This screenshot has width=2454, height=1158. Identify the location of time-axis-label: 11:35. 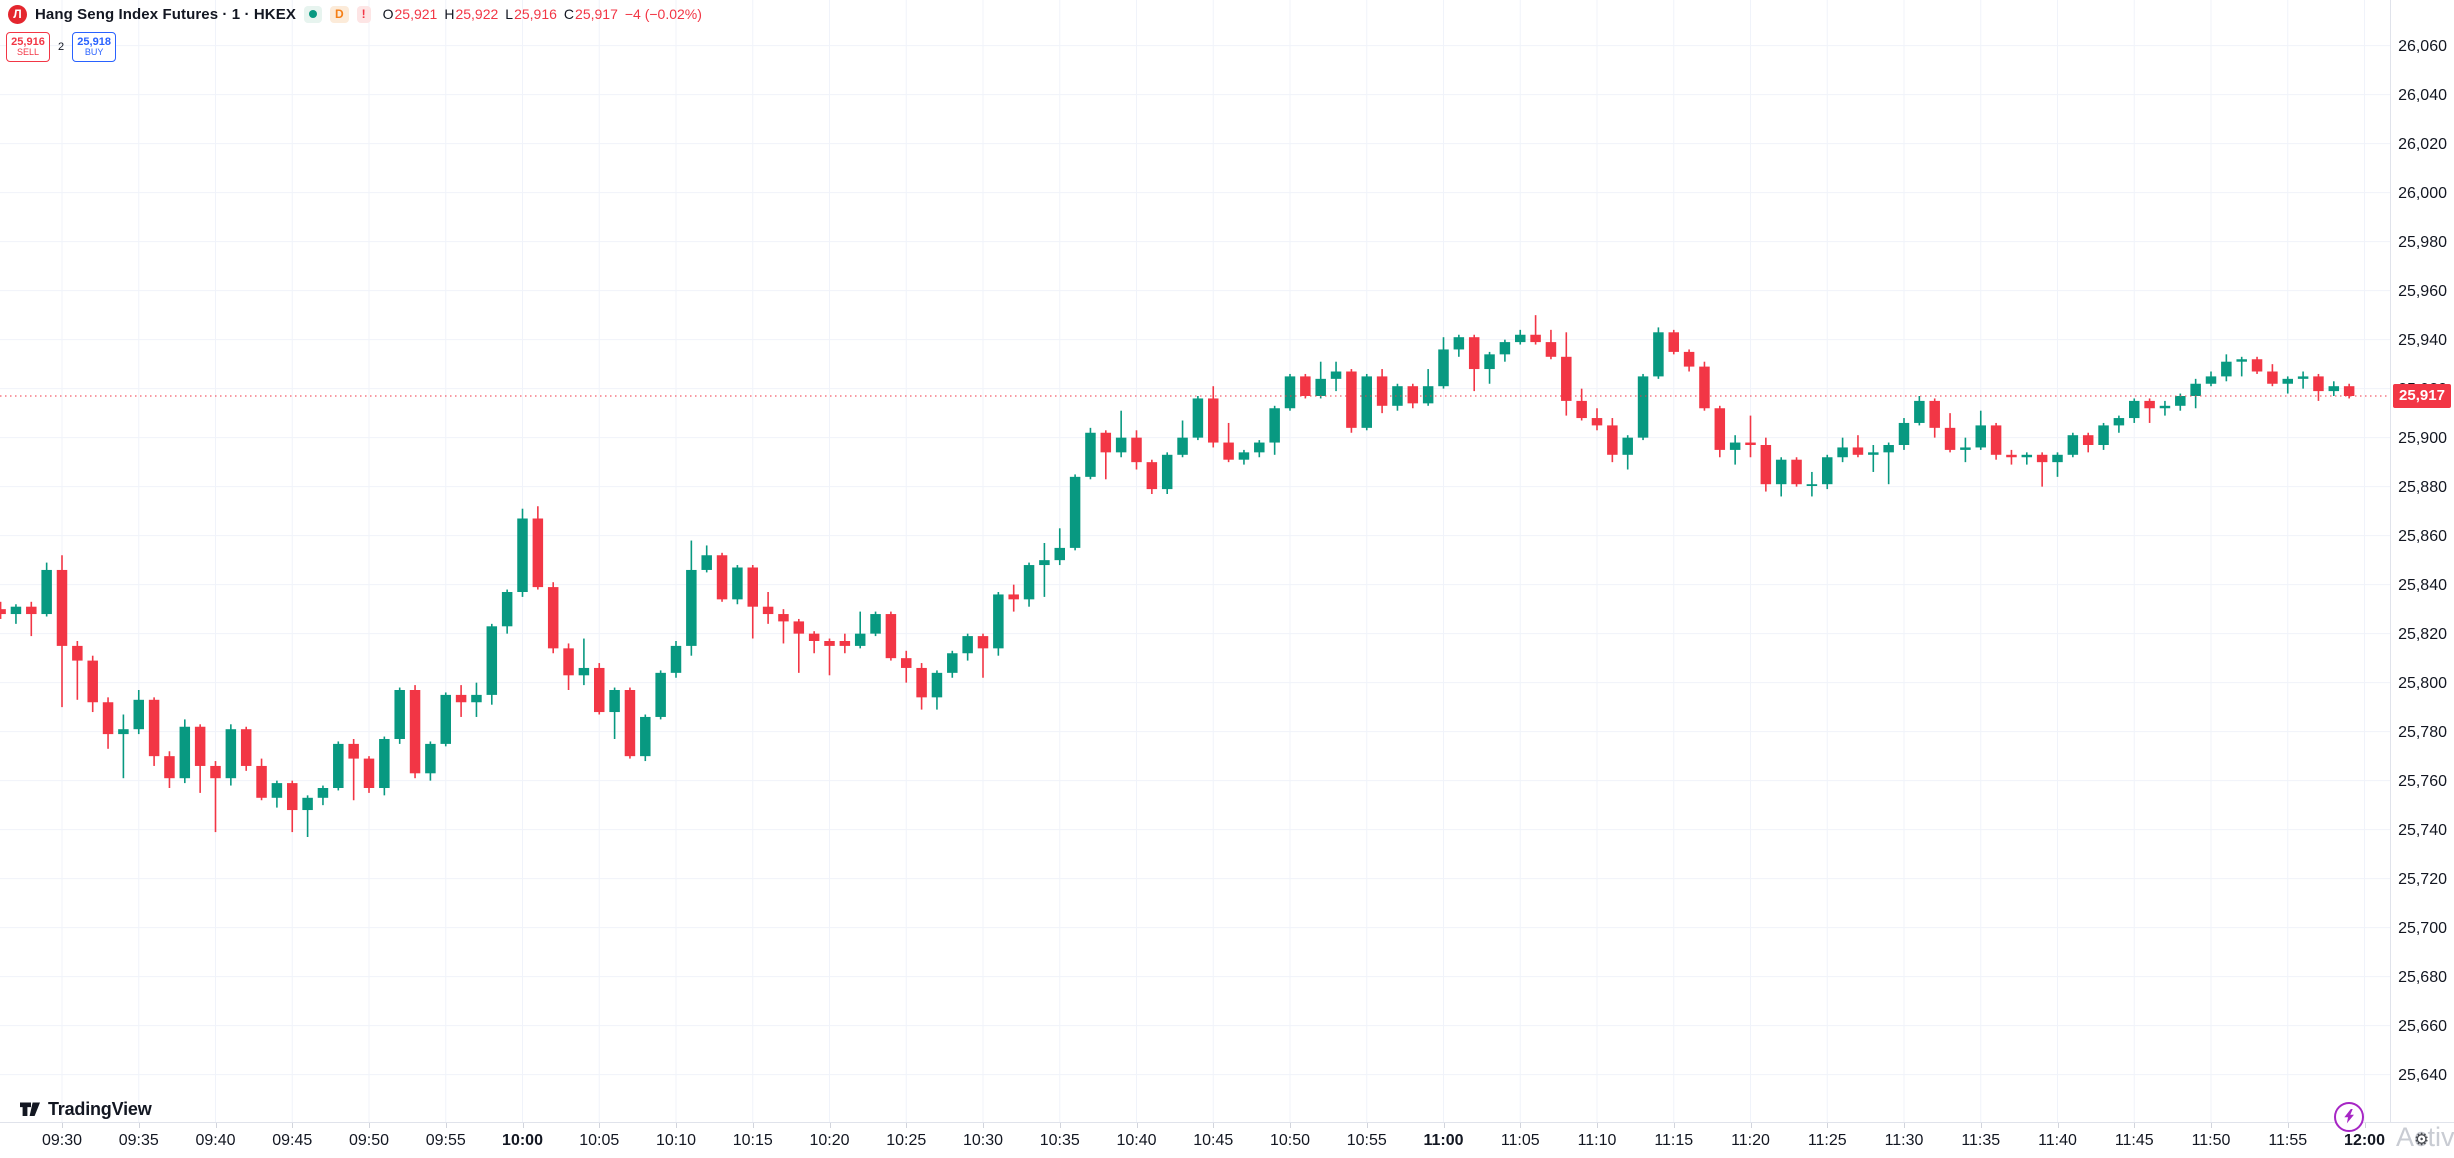
(1981, 1140).